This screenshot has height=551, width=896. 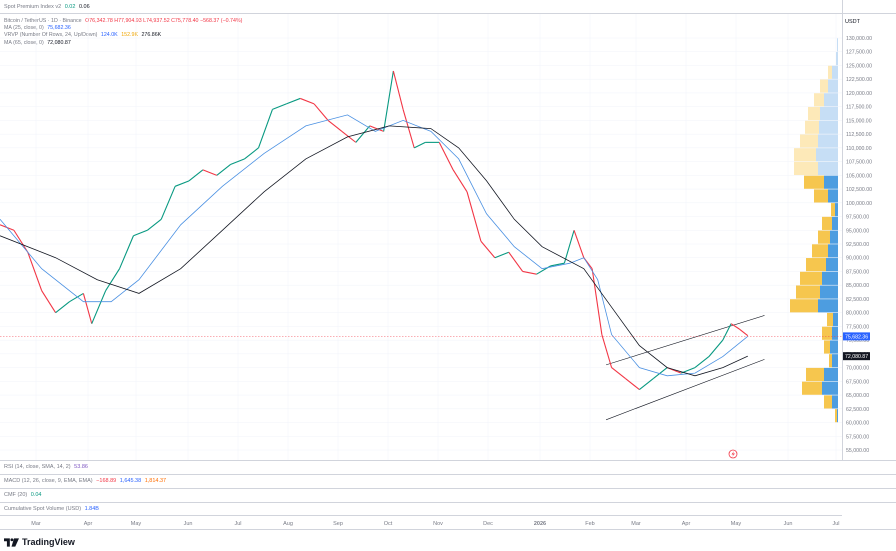 I want to click on cmf-pane: CMF (20) 0.04, so click(x=448, y=495).